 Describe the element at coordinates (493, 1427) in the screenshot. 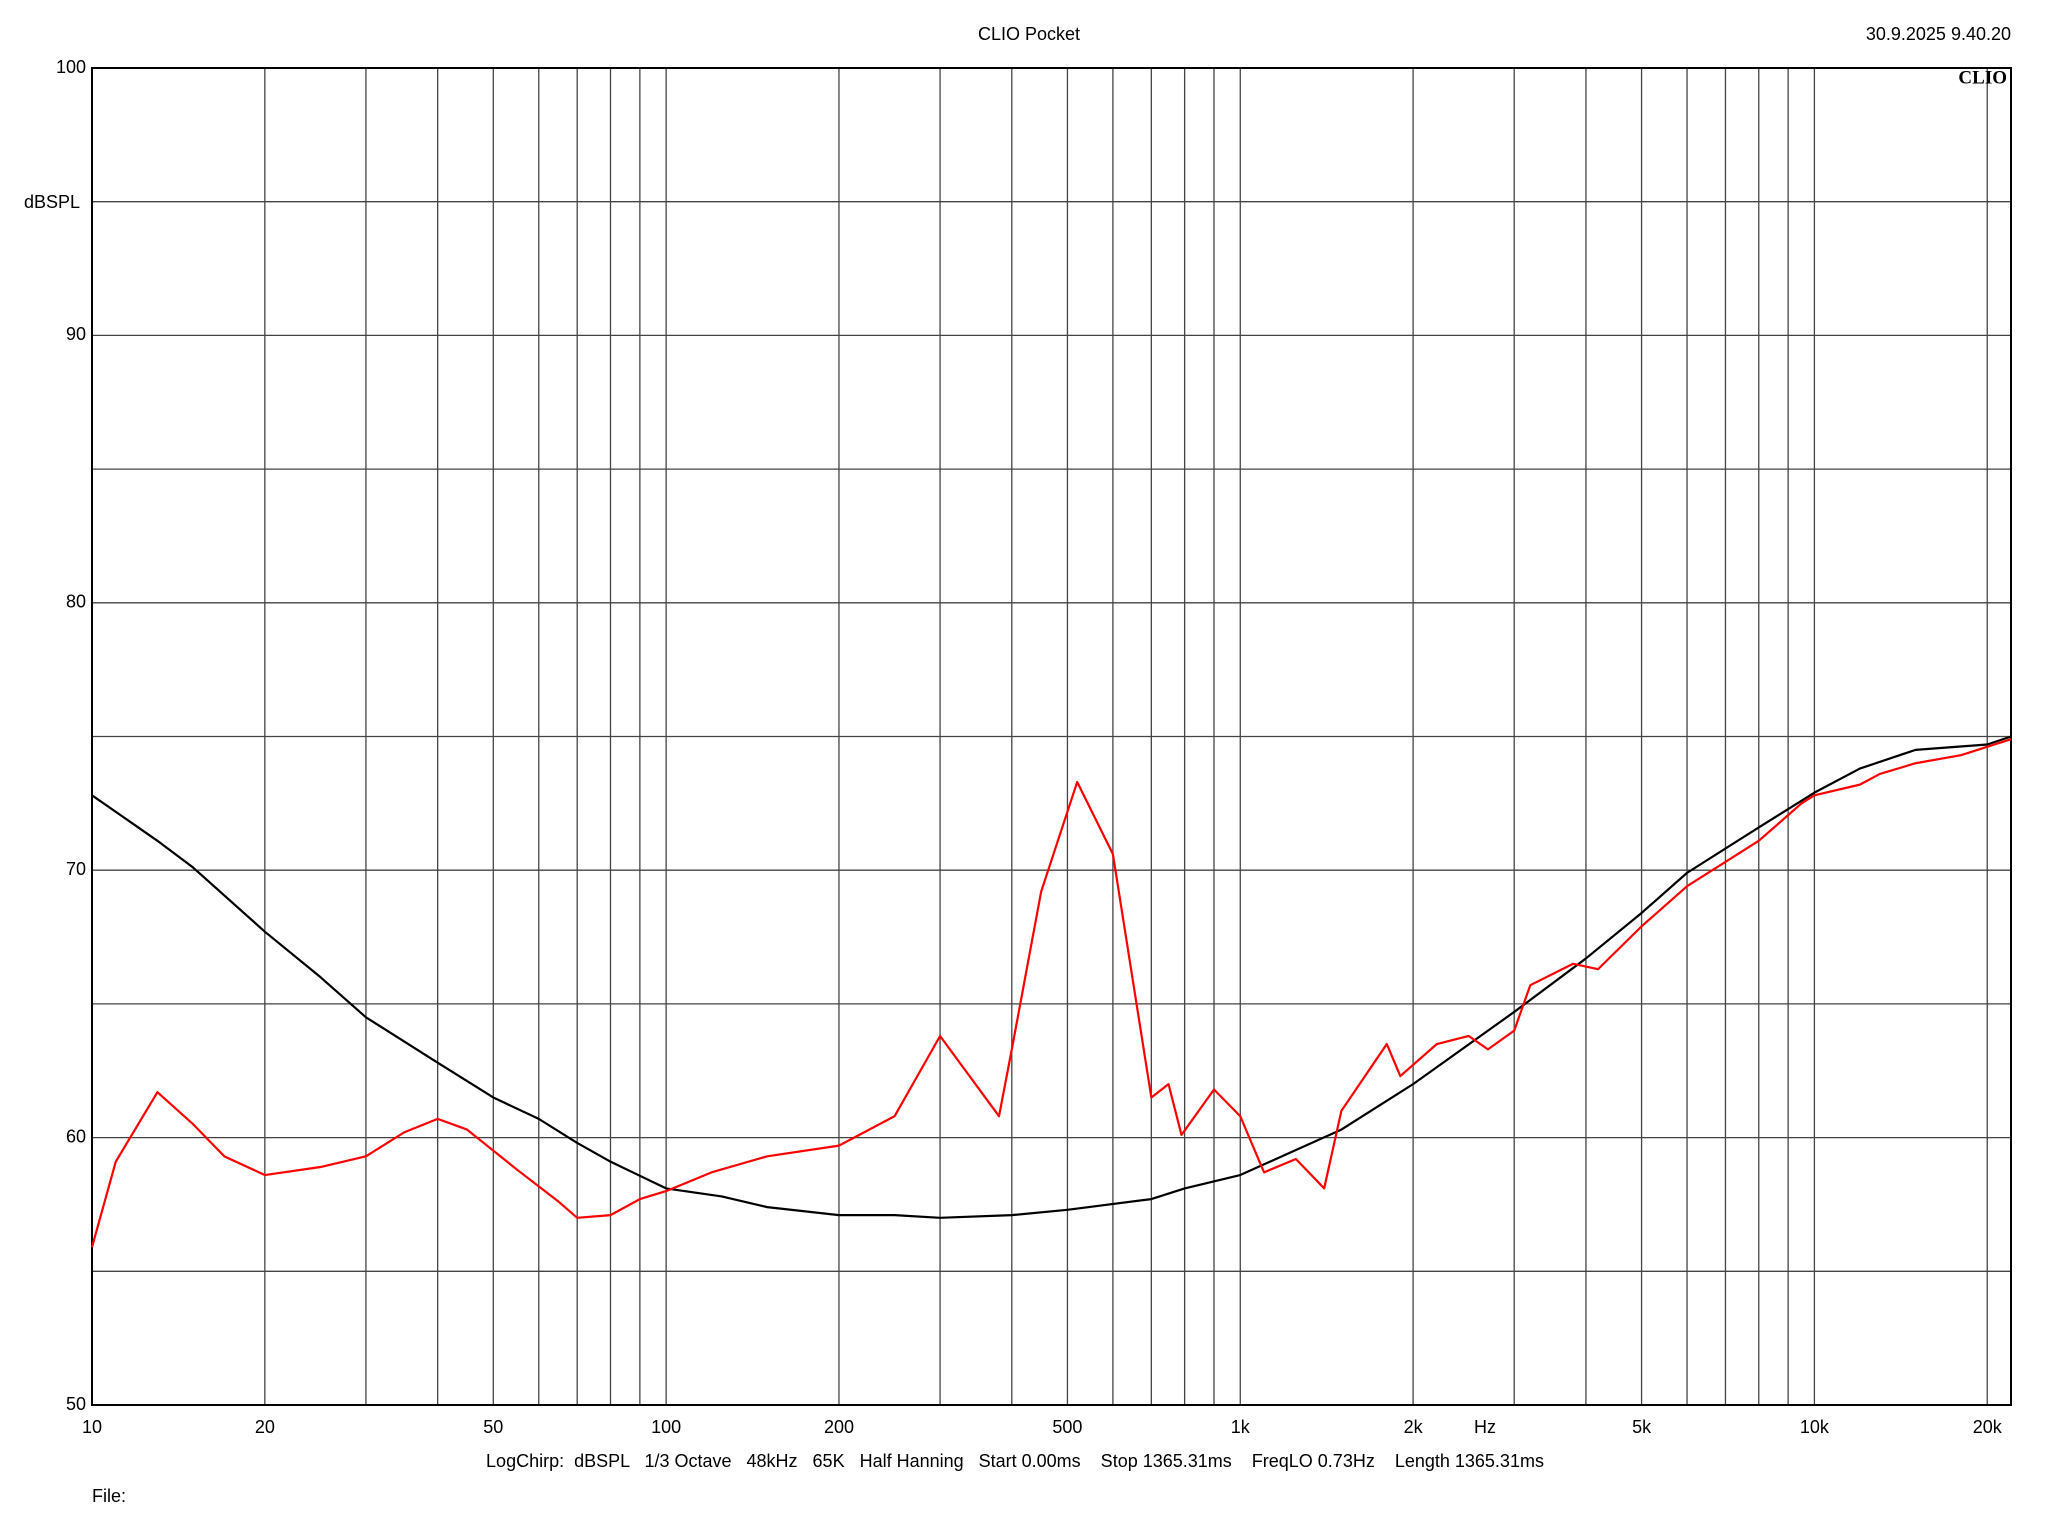

I see `x-tick-label: 50` at that location.